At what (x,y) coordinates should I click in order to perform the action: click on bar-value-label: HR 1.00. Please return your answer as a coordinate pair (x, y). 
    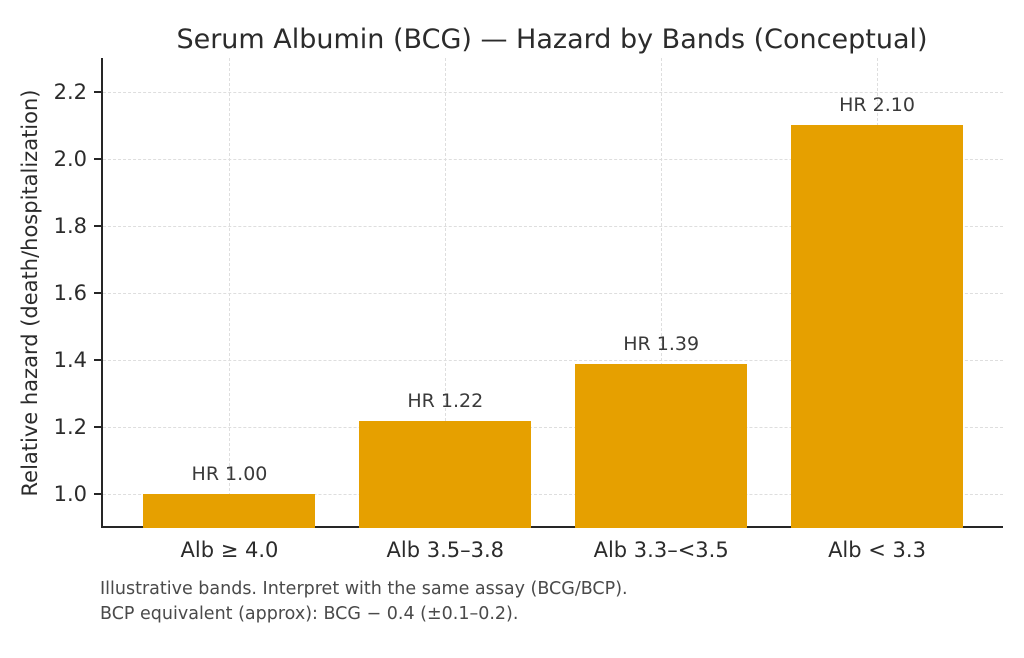
    Looking at the image, I should click on (229, 474).